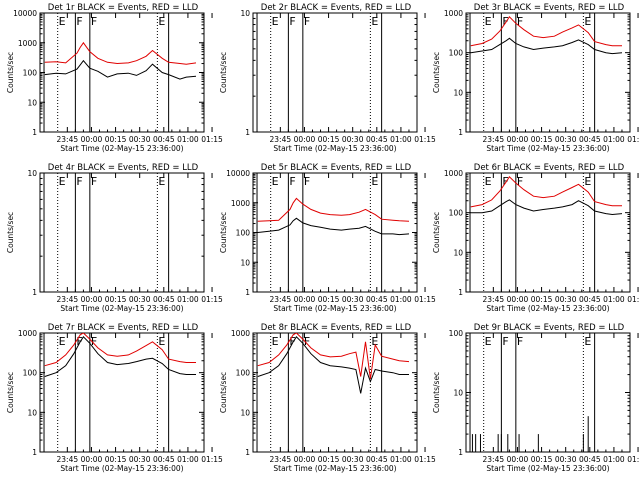 Image resolution: width=640 pixels, height=484 pixels. I want to click on panel-title: Det 1r BLACK = Events, RED = LLD, so click(123, 8).